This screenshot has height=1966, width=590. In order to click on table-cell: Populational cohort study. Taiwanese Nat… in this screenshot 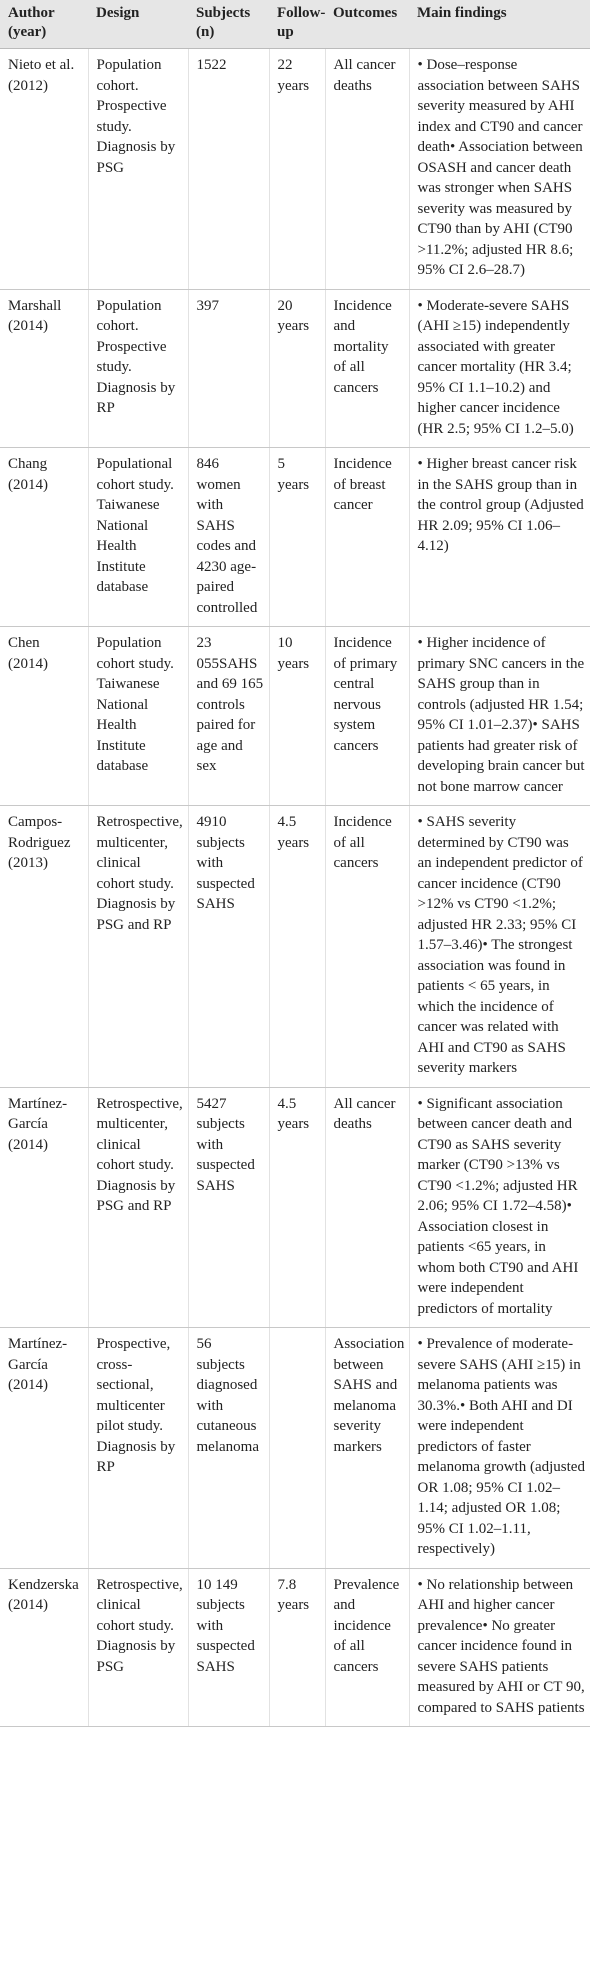, I will do `click(138, 537)`.